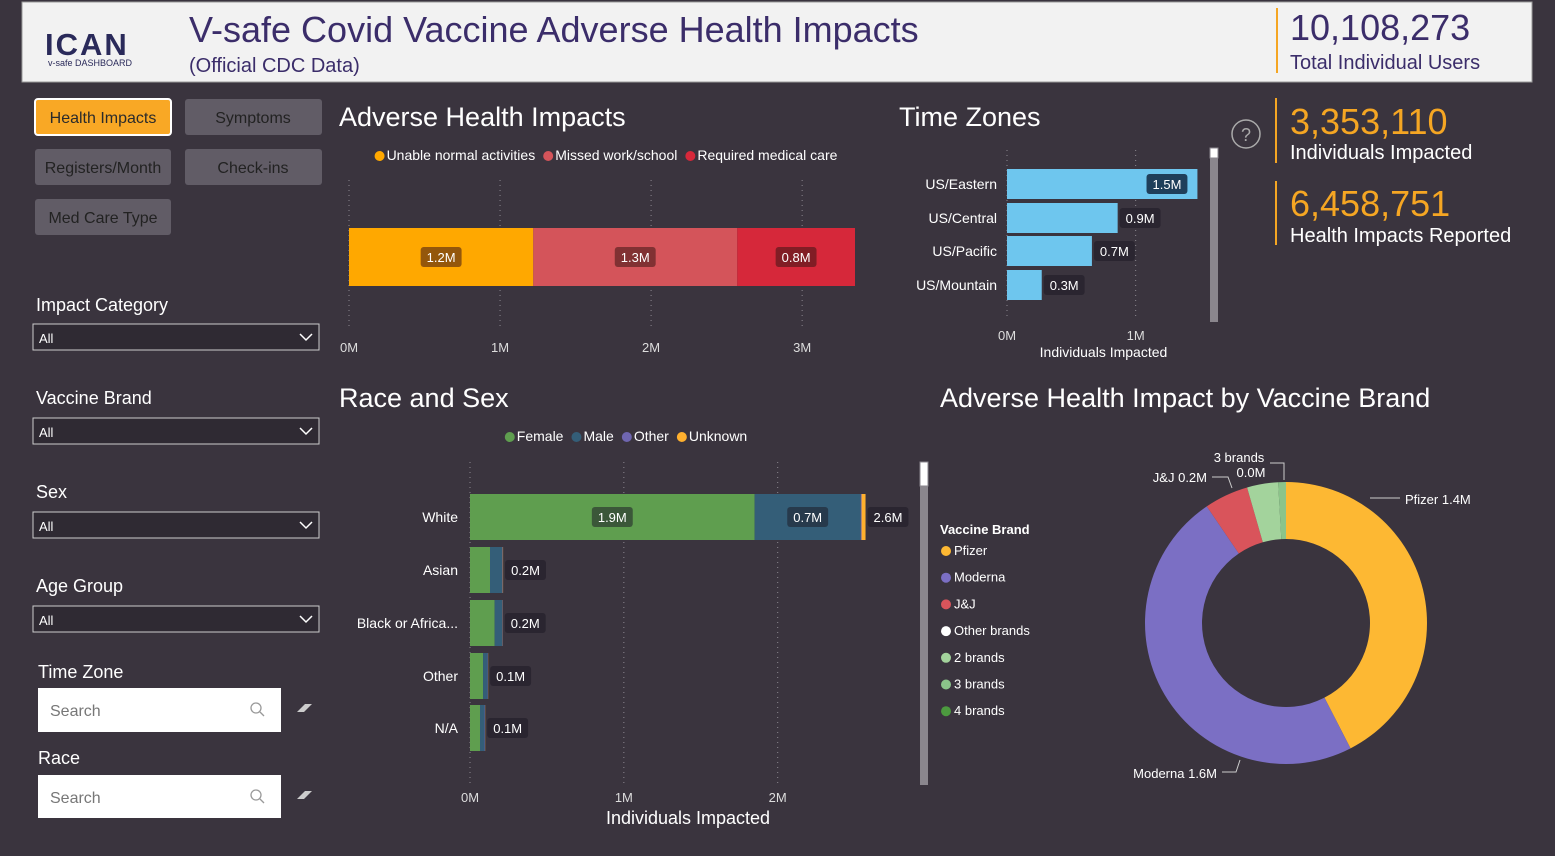 Image resolution: width=1555 pixels, height=856 pixels. Describe the element at coordinates (440, 676) in the screenshot. I see `y-tick-label: Other` at that location.